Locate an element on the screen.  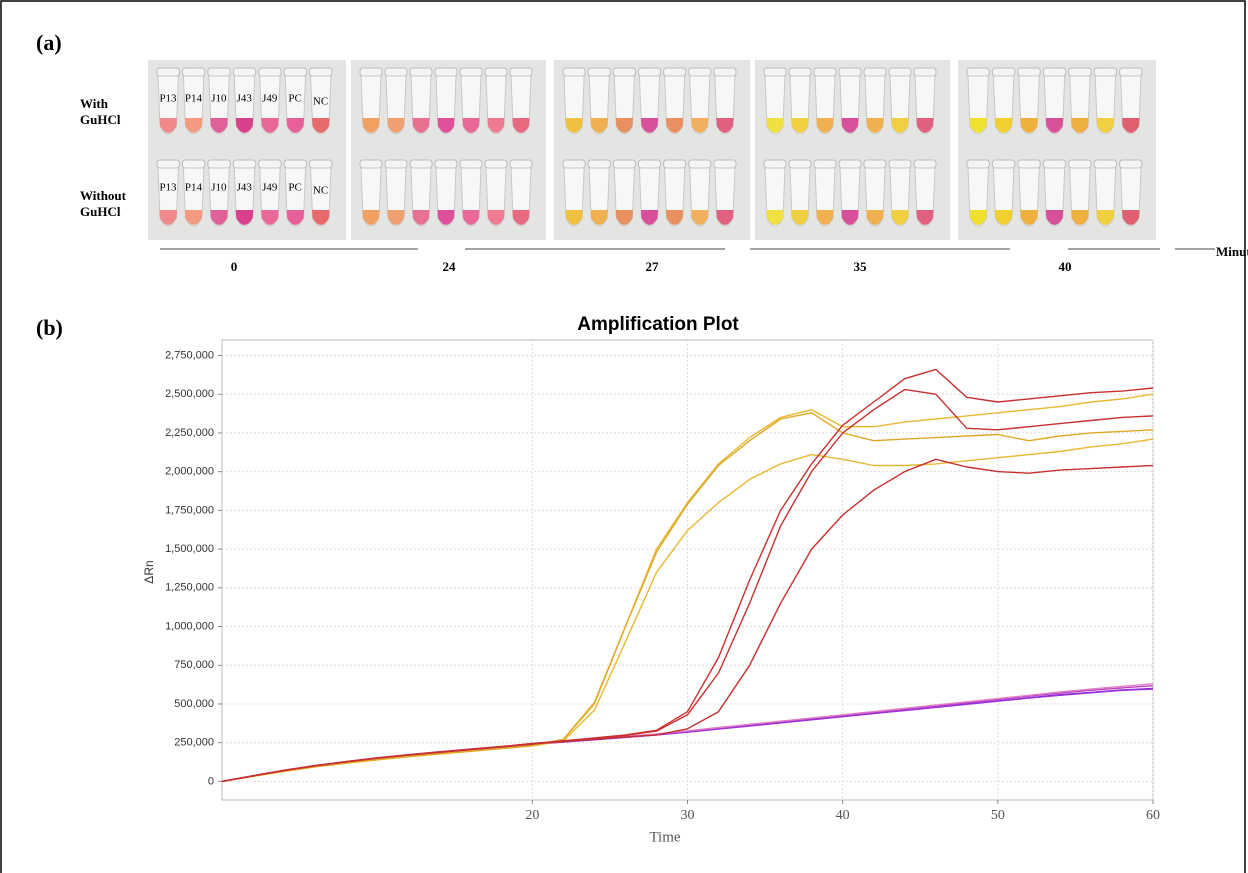
y-tick-label: 250,000 is located at coordinates (194, 743).